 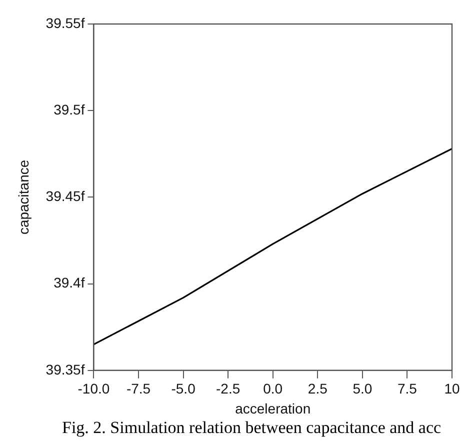 I want to click on y-tick-label: 39.55f, so click(x=65, y=22).